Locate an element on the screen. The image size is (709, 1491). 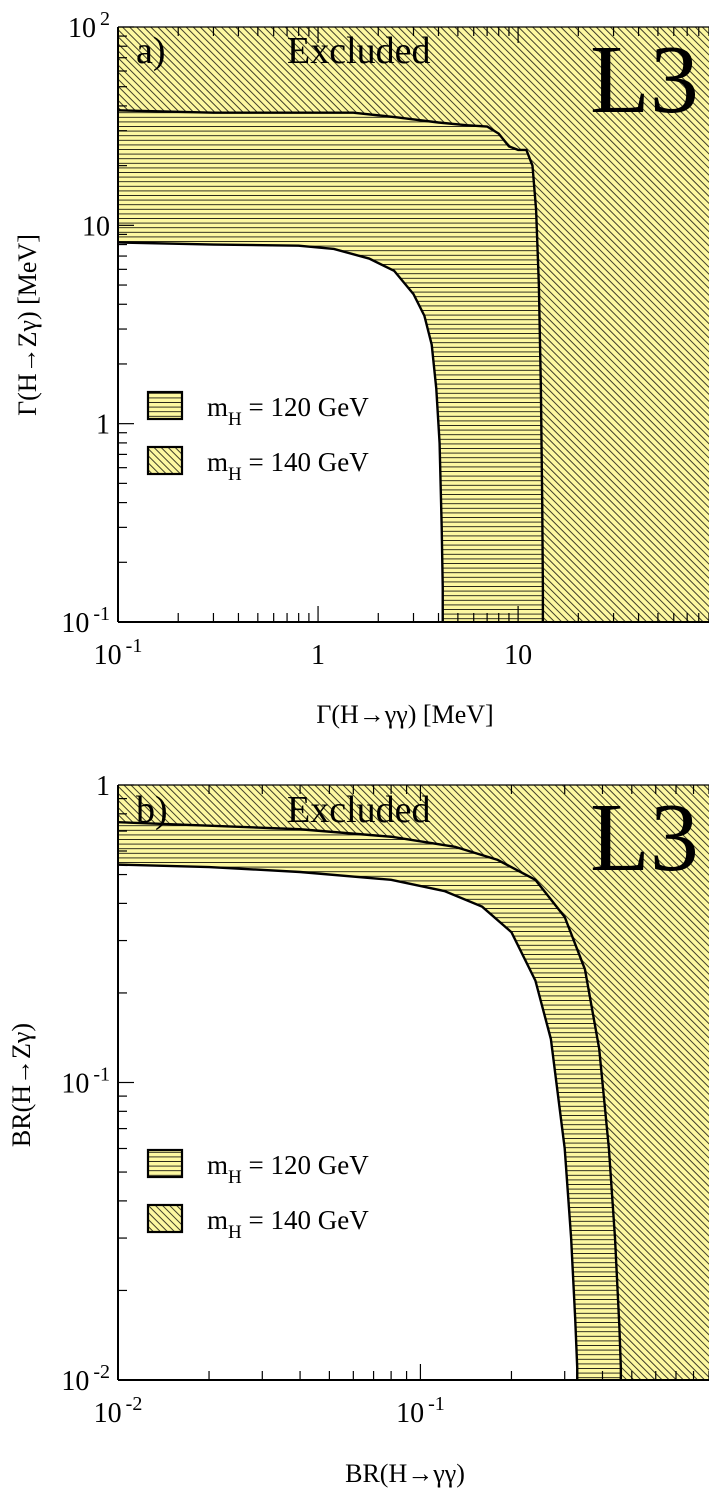
x-tick-base: 1 is located at coordinates (318, 655).